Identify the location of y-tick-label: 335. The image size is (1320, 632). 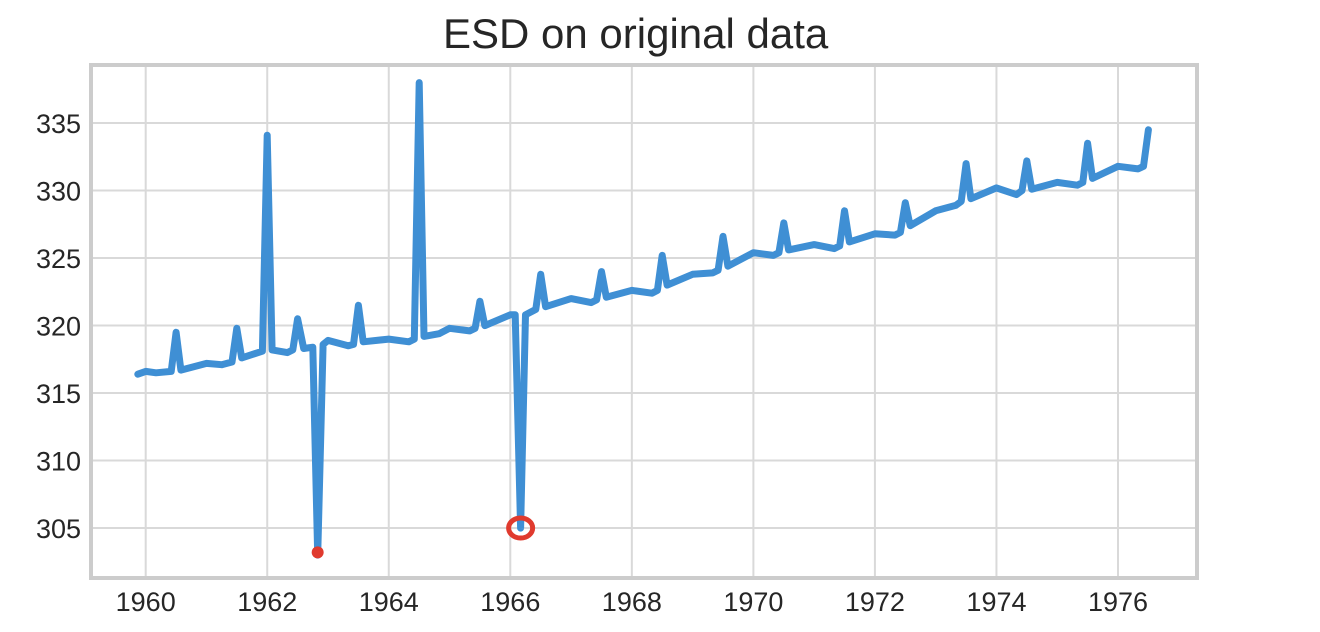
(58, 124).